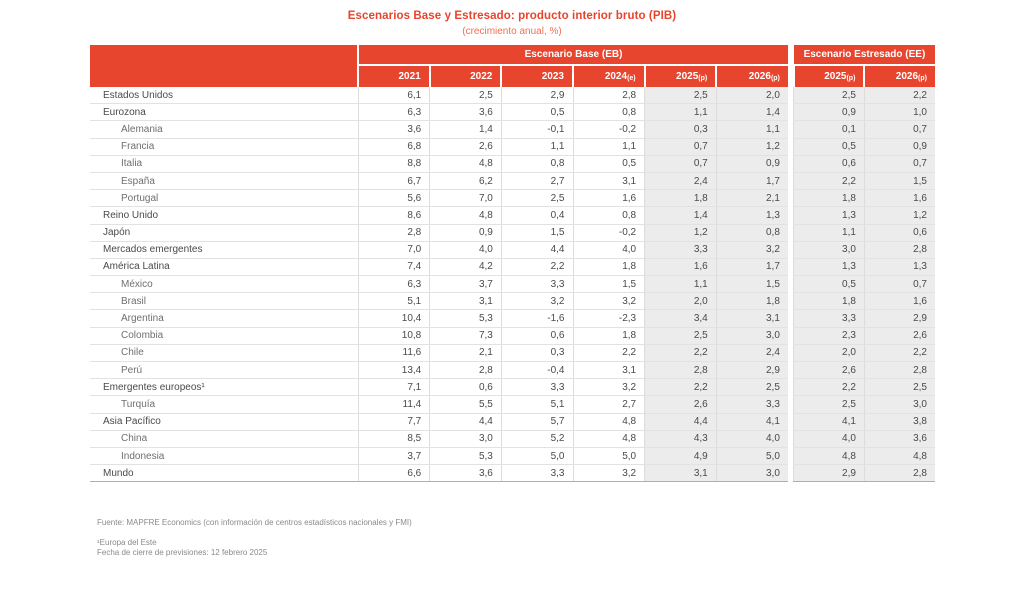  What do you see at coordinates (393, 336) in the screenshot?
I see `value-cell: 10,8` at bounding box center [393, 336].